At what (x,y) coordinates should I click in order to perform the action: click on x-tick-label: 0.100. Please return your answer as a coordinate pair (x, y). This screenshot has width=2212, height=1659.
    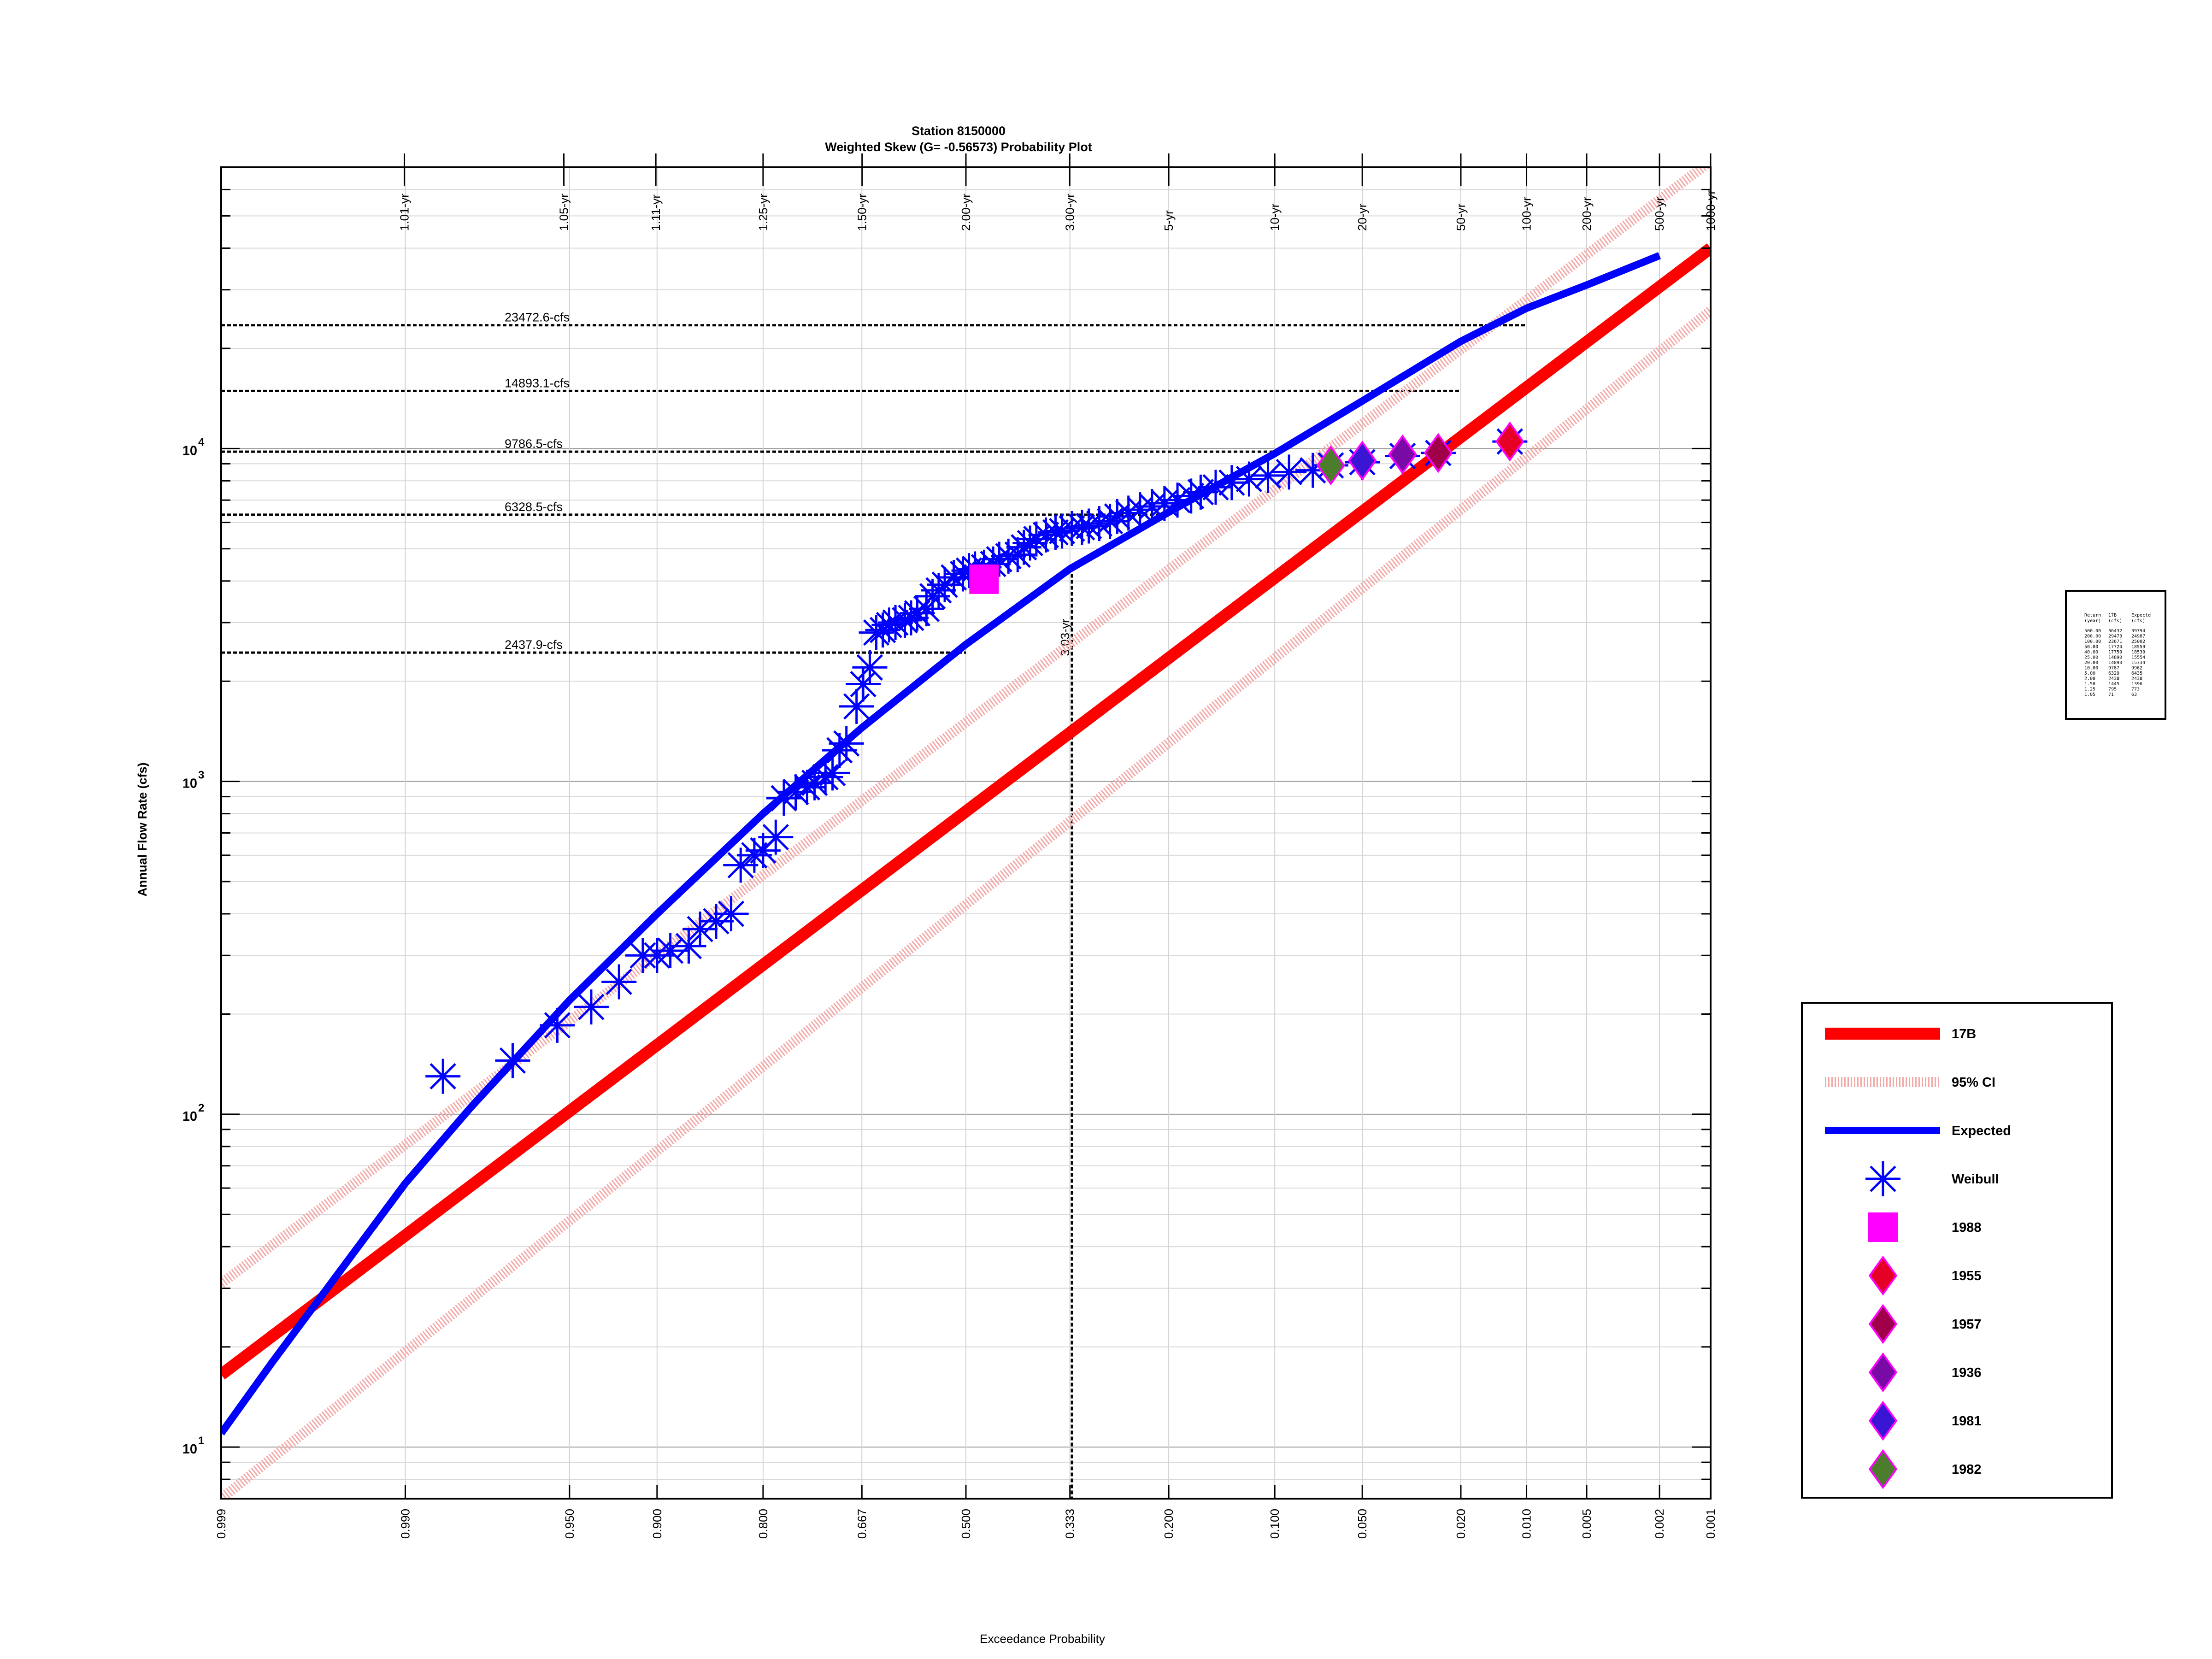
    Looking at the image, I should click on (1275, 1524).